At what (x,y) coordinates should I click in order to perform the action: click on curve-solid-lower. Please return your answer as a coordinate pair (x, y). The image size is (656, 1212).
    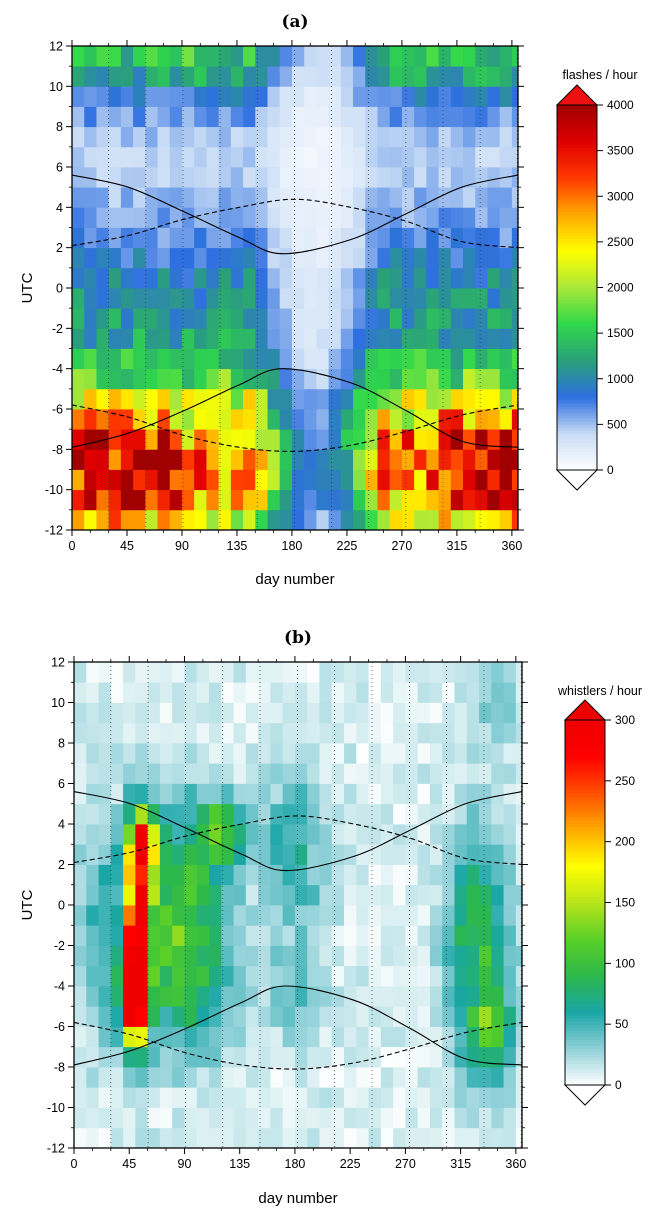
    Looking at the image, I should click on (298, 1025).